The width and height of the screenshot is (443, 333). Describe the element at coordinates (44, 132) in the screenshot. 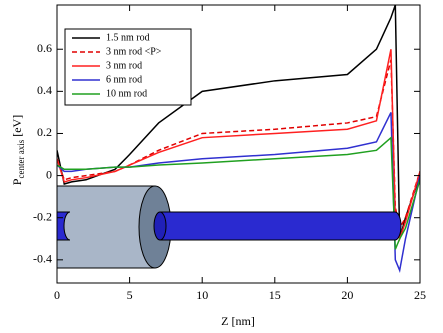

I see `y-tick-label: 0.2` at that location.